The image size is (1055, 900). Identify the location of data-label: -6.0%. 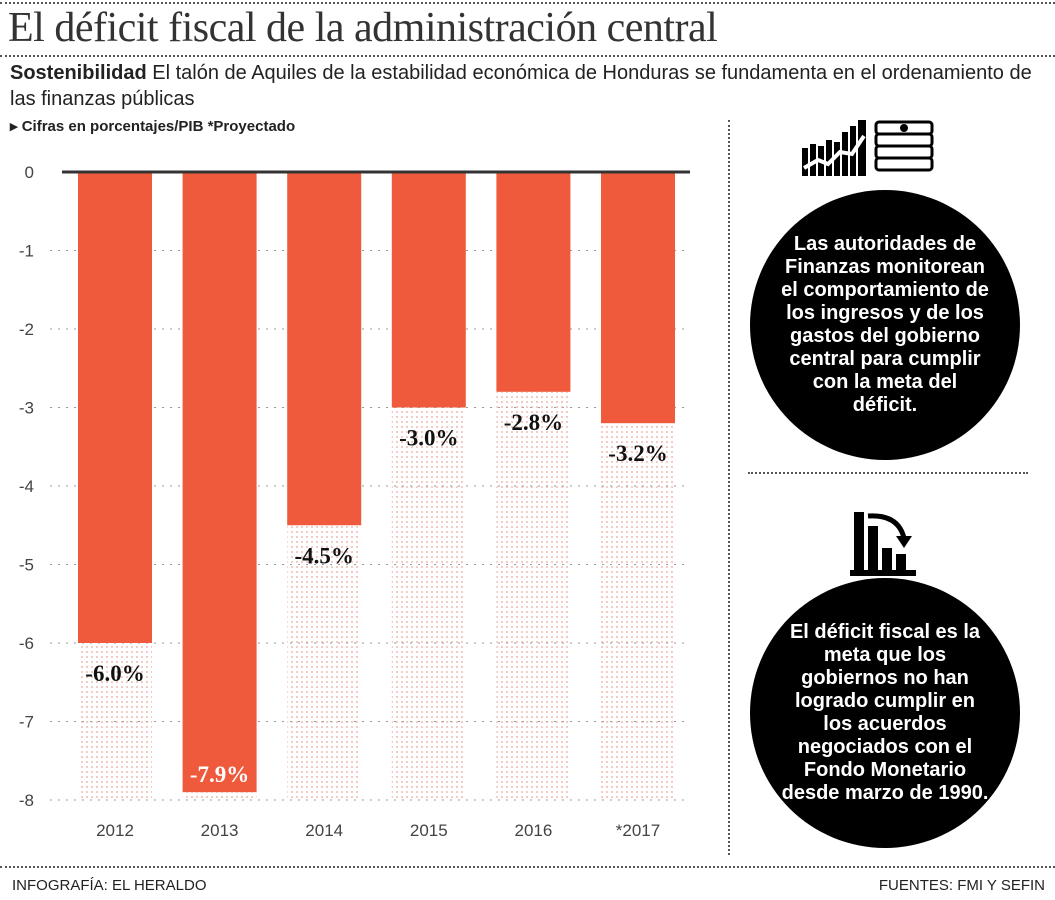
(114, 673).